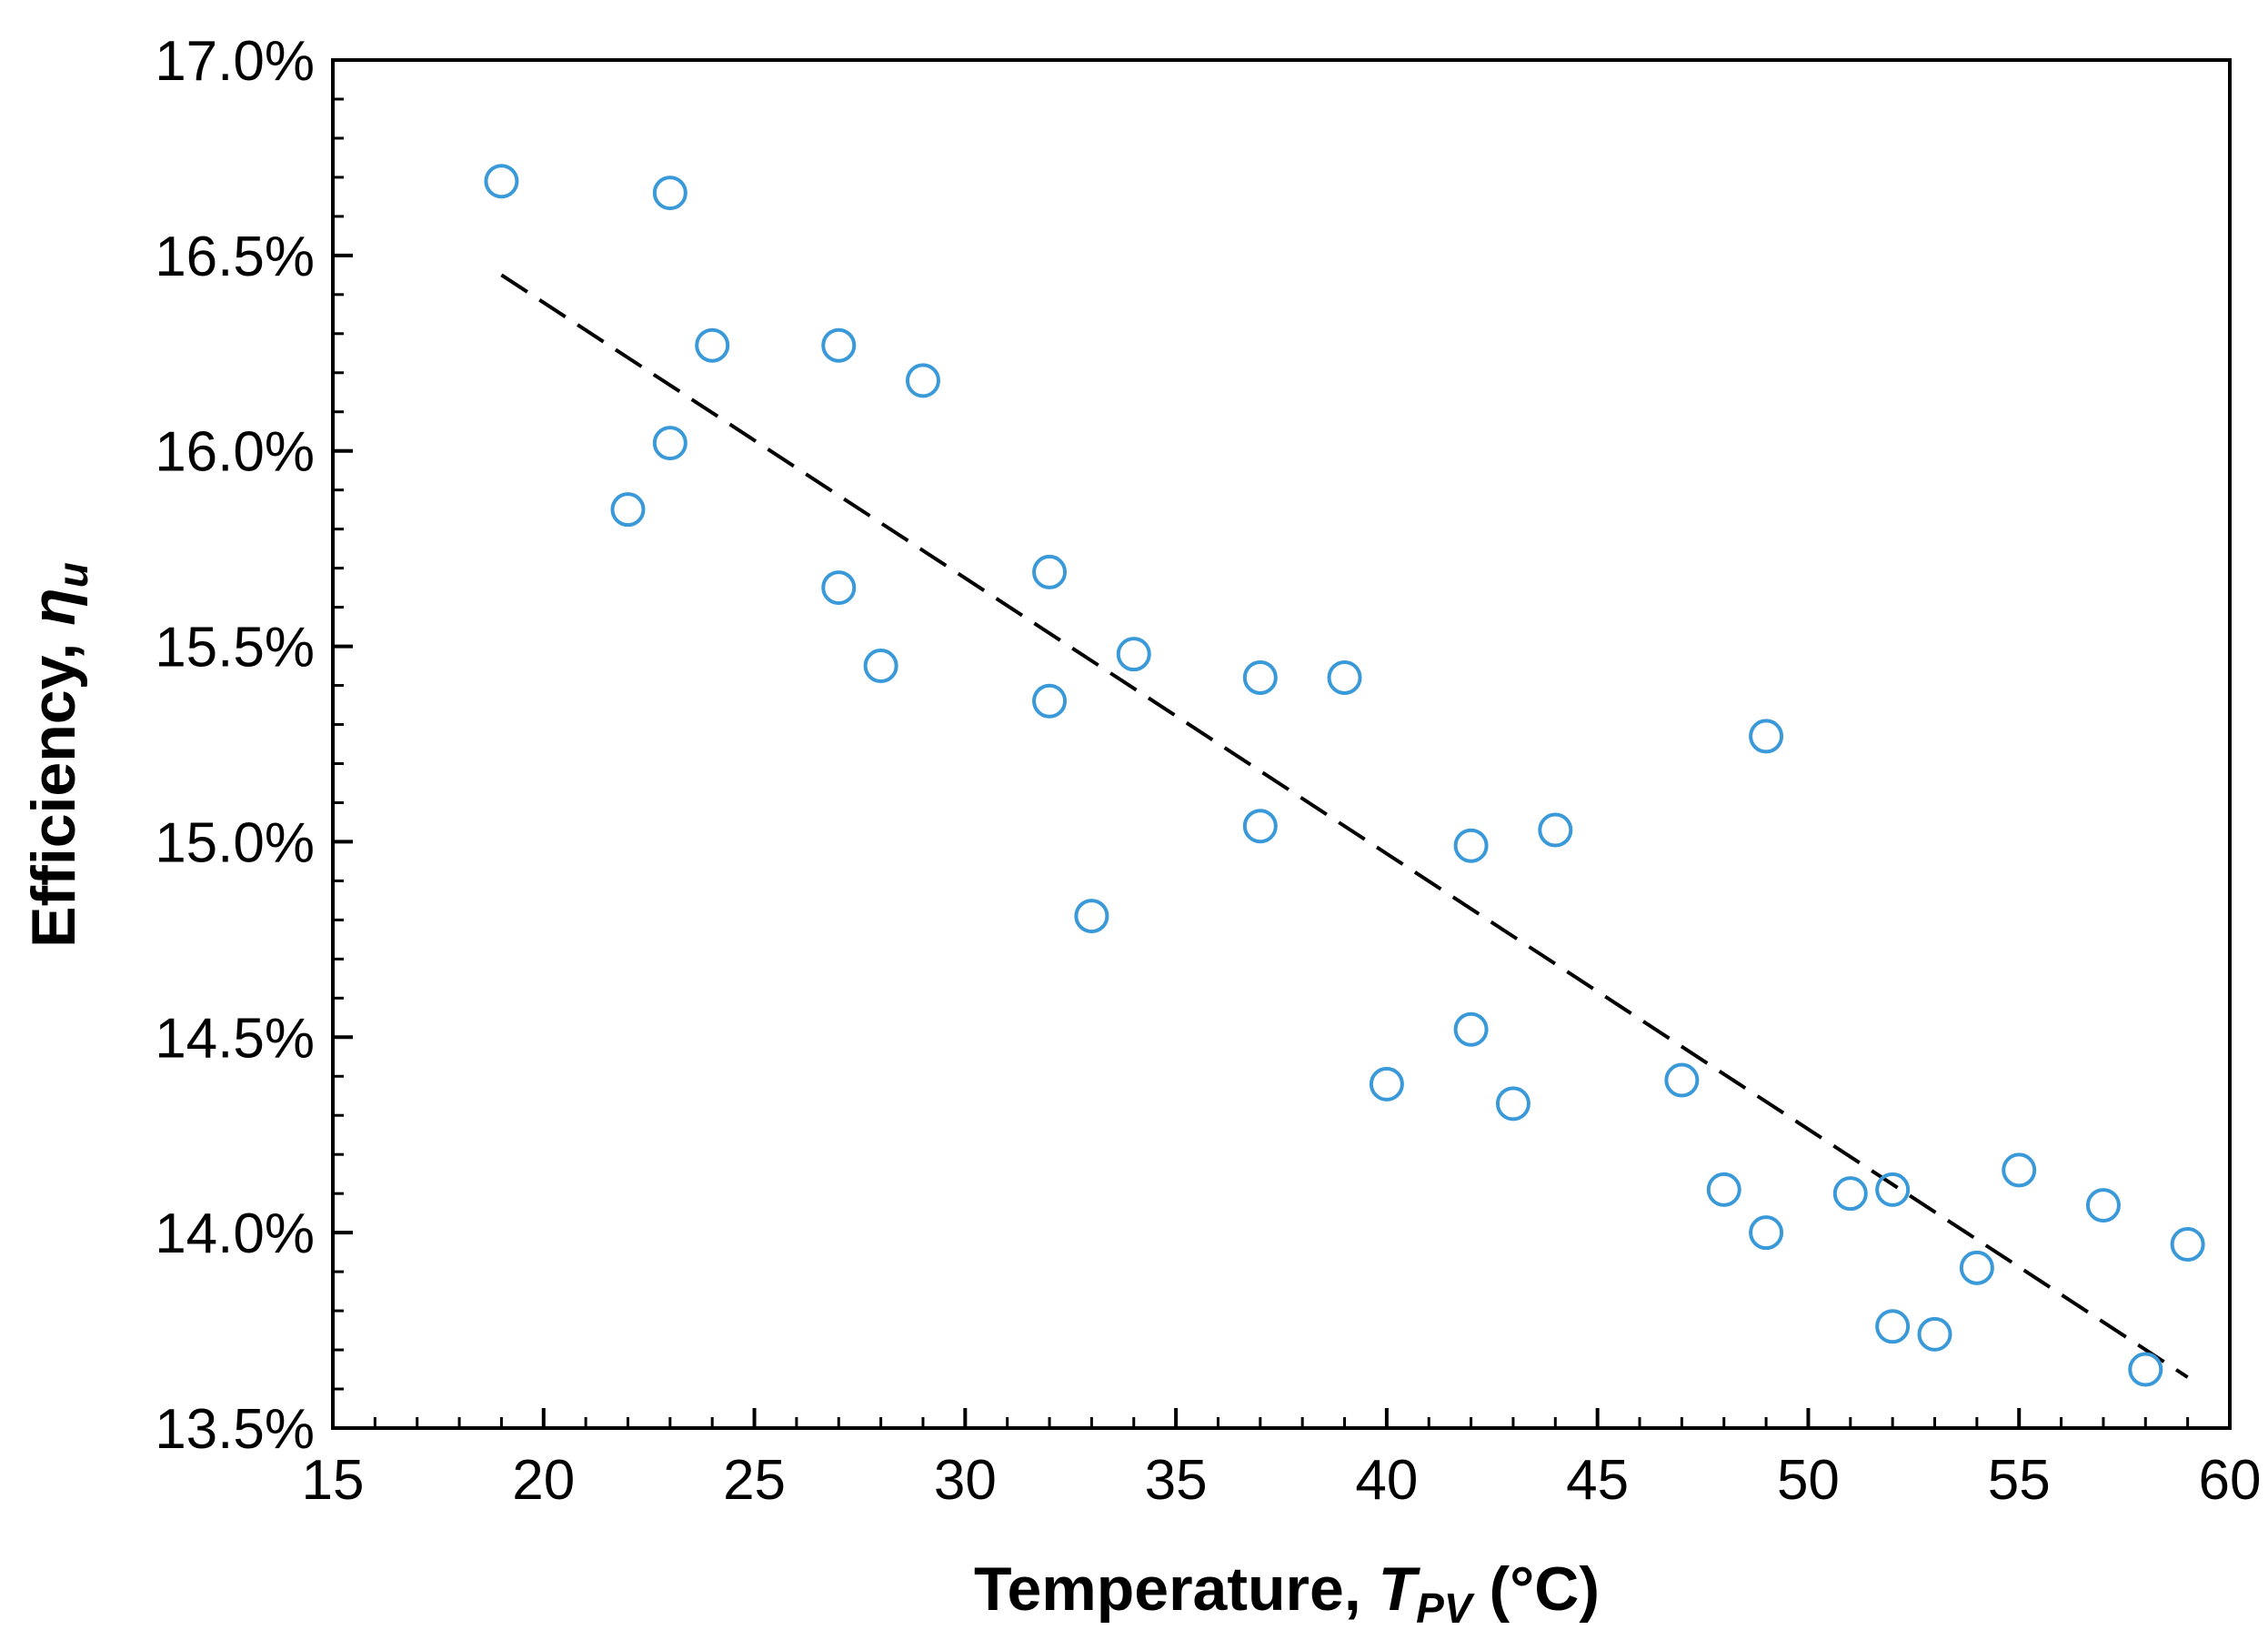  Describe the element at coordinates (754, 1480) in the screenshot. I see `x-tick-label: 25` at that location.